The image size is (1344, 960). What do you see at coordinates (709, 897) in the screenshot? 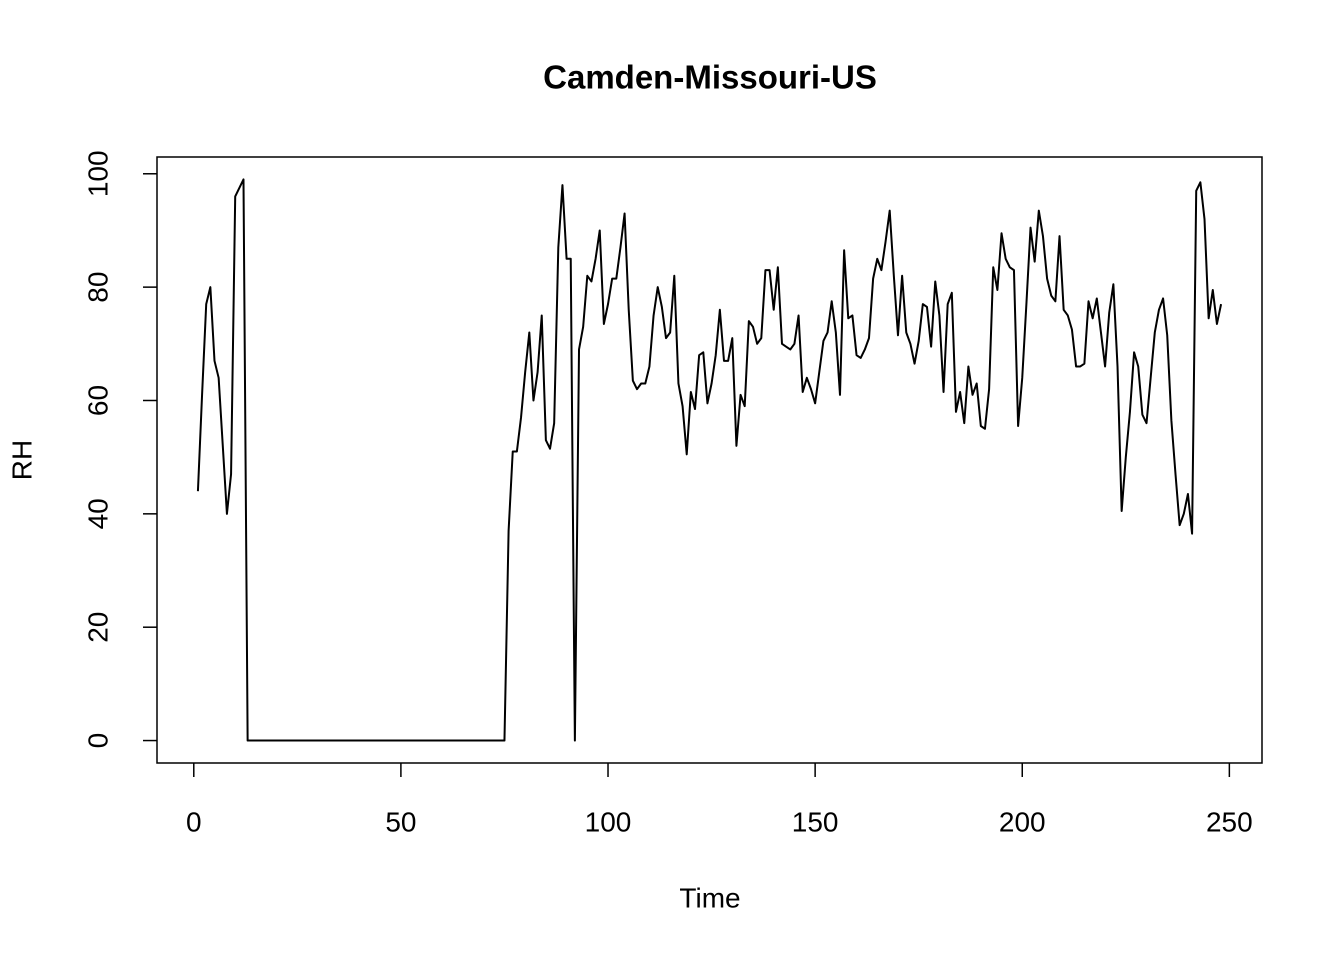
I see `x-axis-label: Time` at bounding box center [709, 897].